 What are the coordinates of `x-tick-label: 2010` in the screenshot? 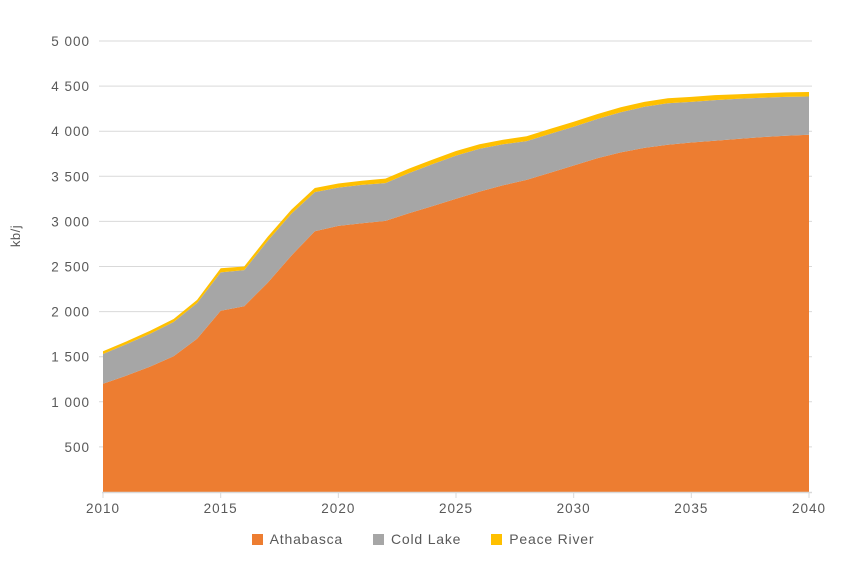 It's located at (103, 508).